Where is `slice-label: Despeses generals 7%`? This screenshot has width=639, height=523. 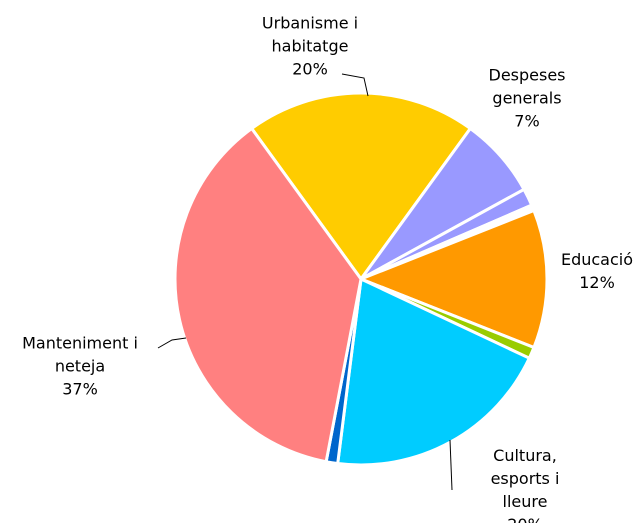
slice-label: Despeses generals 7% is located at coordinates (526, 98).